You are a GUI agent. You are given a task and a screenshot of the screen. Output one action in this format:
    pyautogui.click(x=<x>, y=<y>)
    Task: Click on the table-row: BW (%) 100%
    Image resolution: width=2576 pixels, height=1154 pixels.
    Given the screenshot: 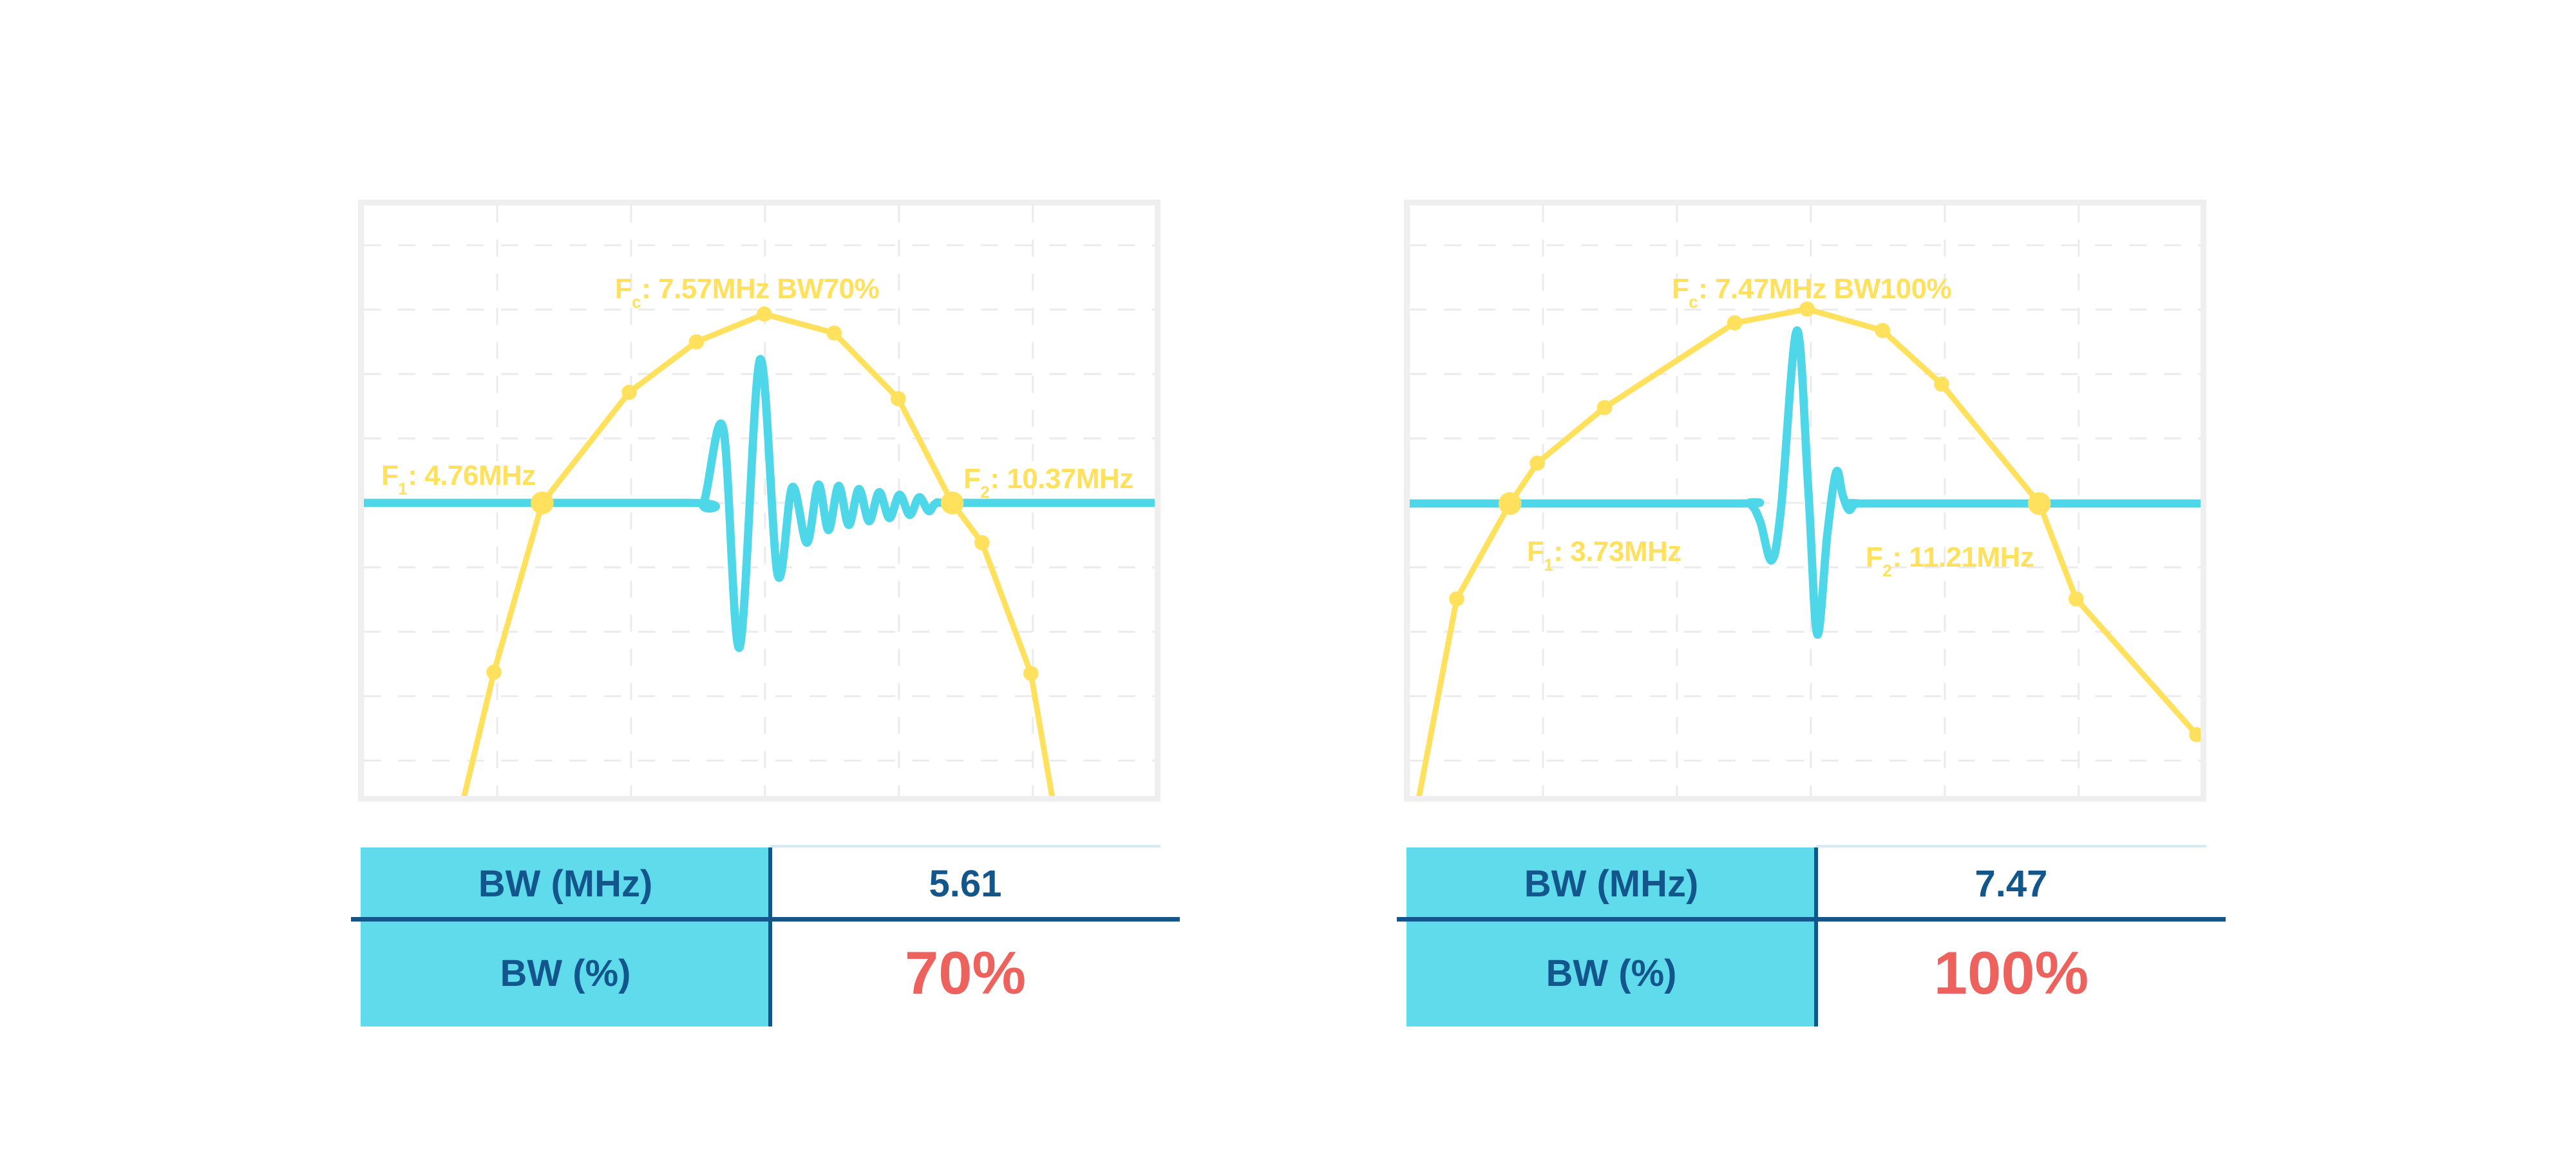 What is the action you would take?
    pyautogui.click(x=1806, y=973)
    